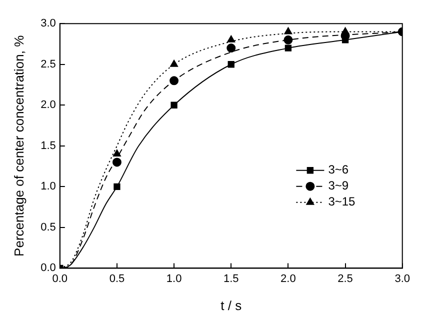 Image resolution: width=427 pixels, height=326 pixels. Describe the element at coordinates (231, 305) in the screenshot. I see `x-axis-title: t / s` at that location.